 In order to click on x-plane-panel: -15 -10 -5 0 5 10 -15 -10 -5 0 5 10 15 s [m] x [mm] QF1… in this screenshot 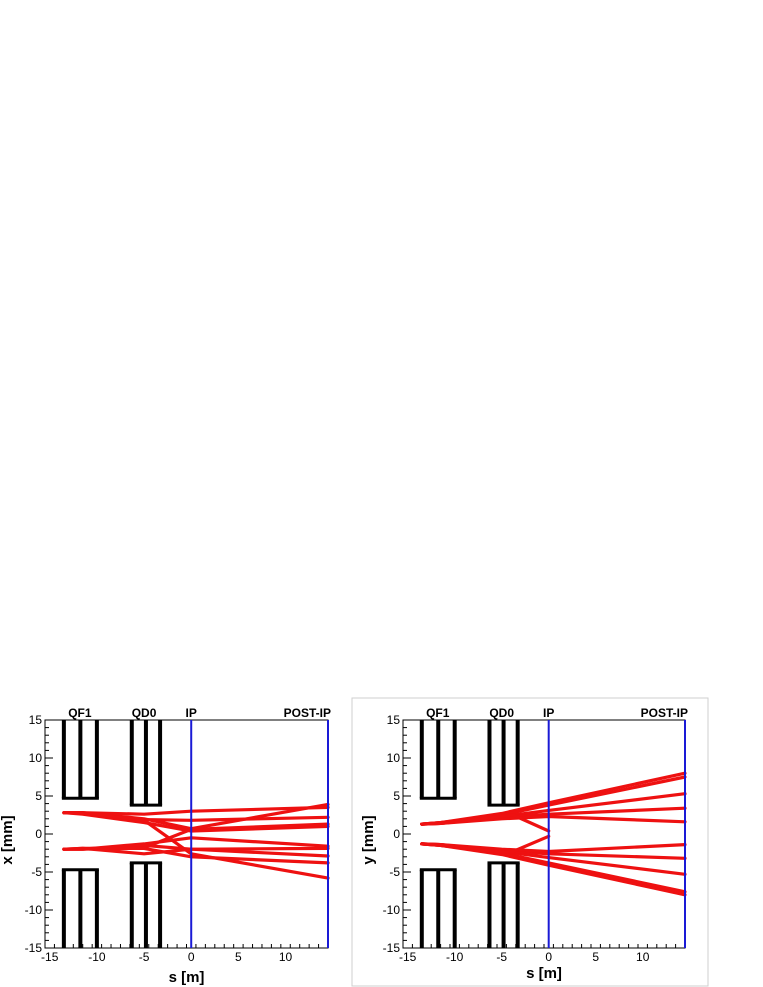, I will do `click(165, 846)`.